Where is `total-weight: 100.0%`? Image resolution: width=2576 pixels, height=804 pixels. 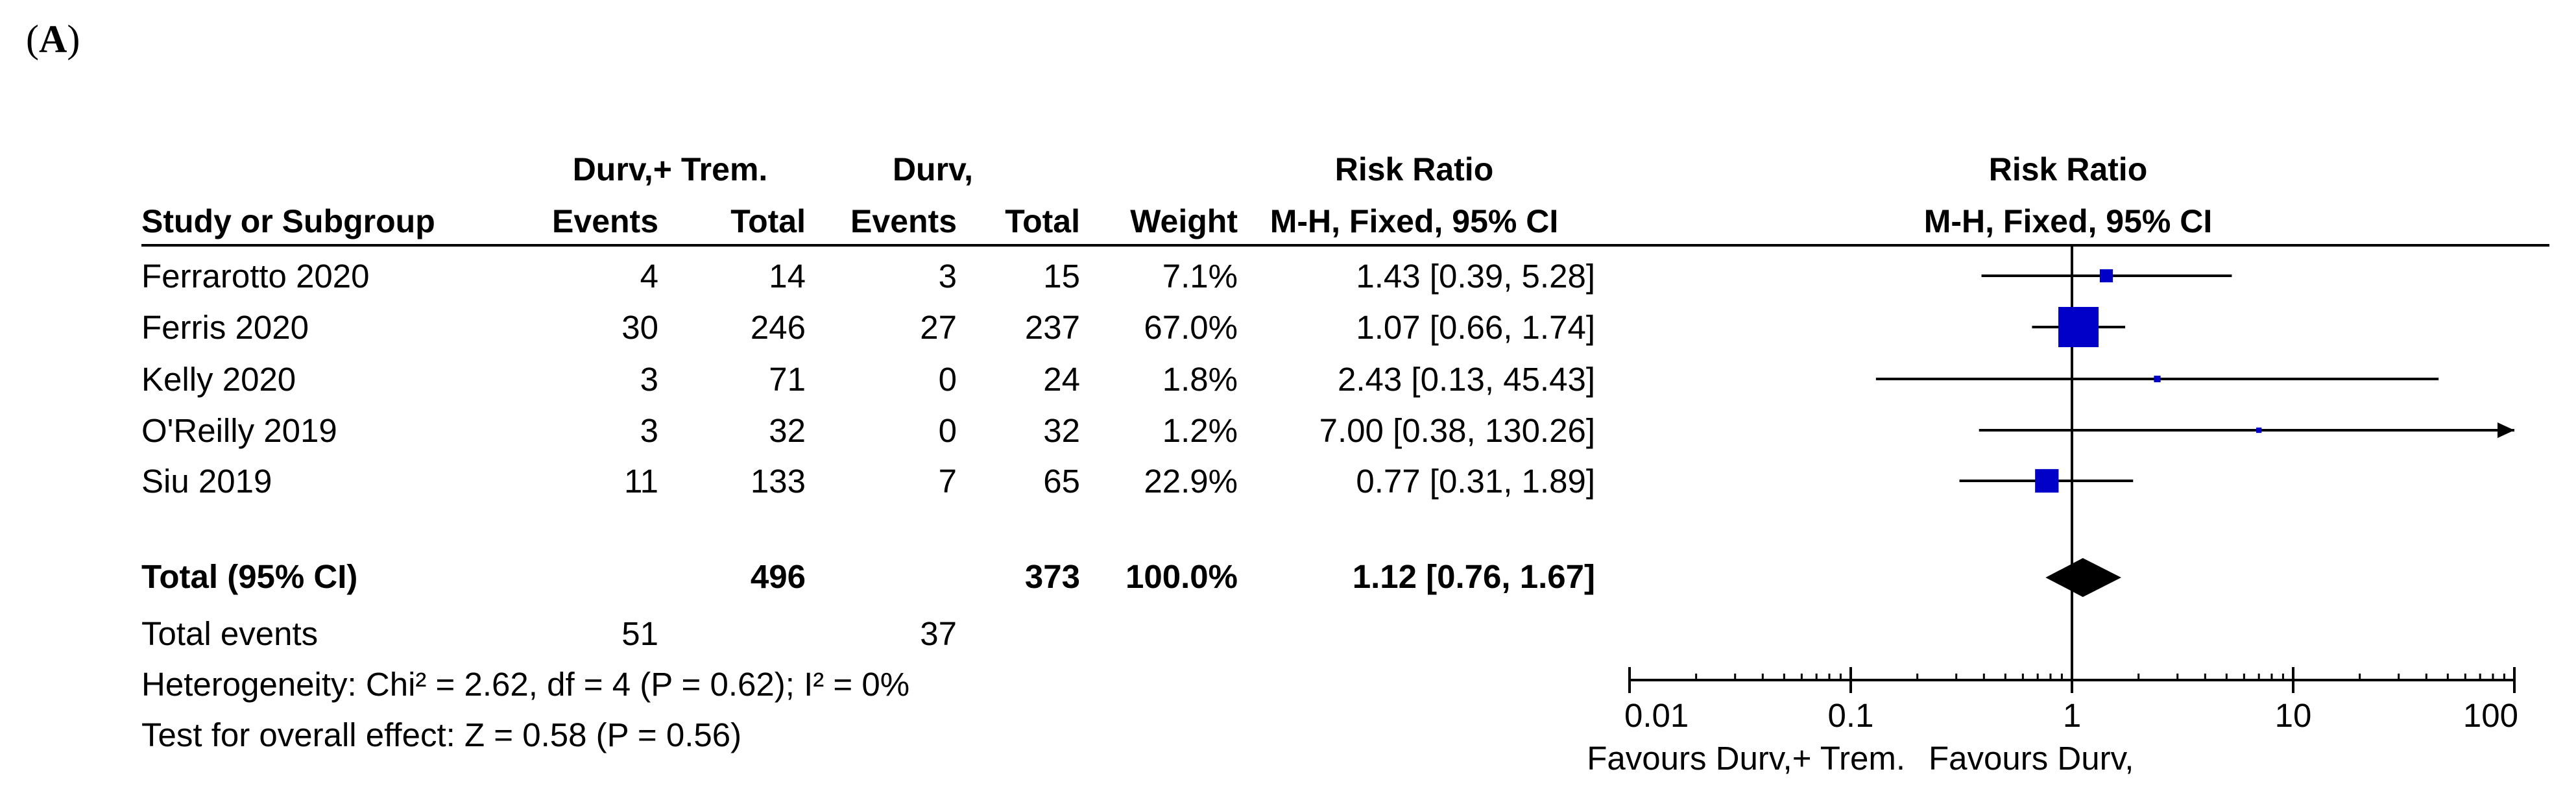 total-weight: 100.0% is located at coordinates (1181, 576).